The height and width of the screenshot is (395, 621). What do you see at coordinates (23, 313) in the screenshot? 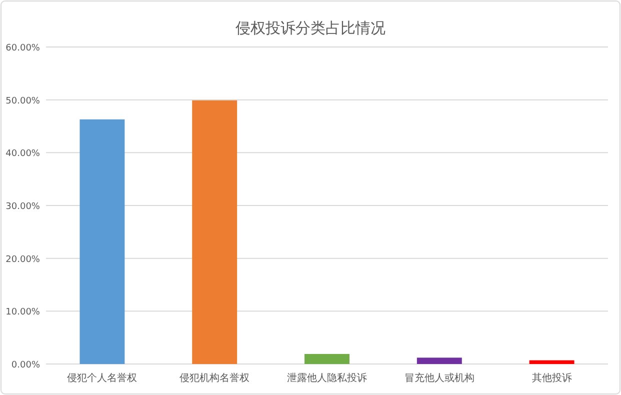
I see `y-tick-label: 10.00%` at bounding box center [23, 313].